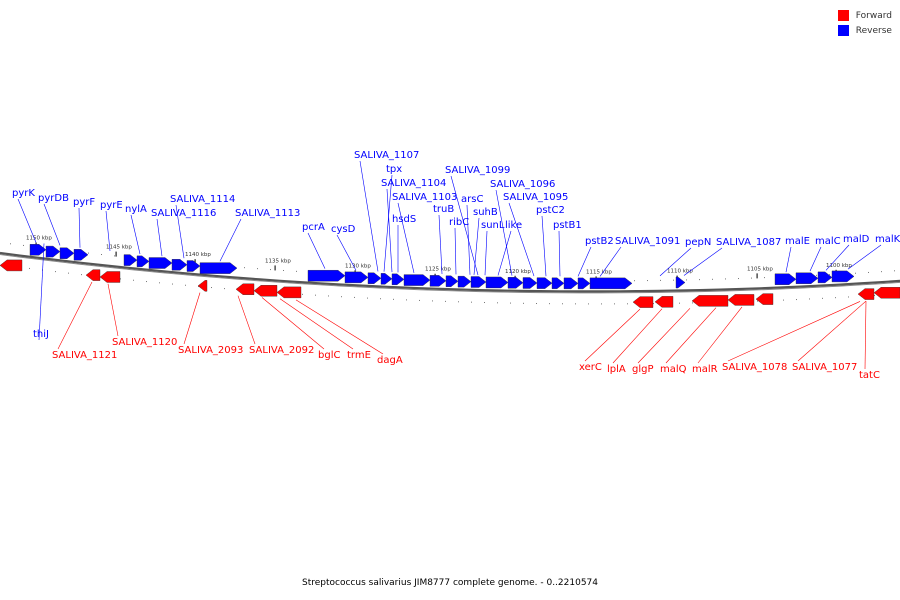  What do you see at coordinates (23, 193) in the screenshot?
I see `reverse-gene-label: pyrK` at bounding box center [23, 193].